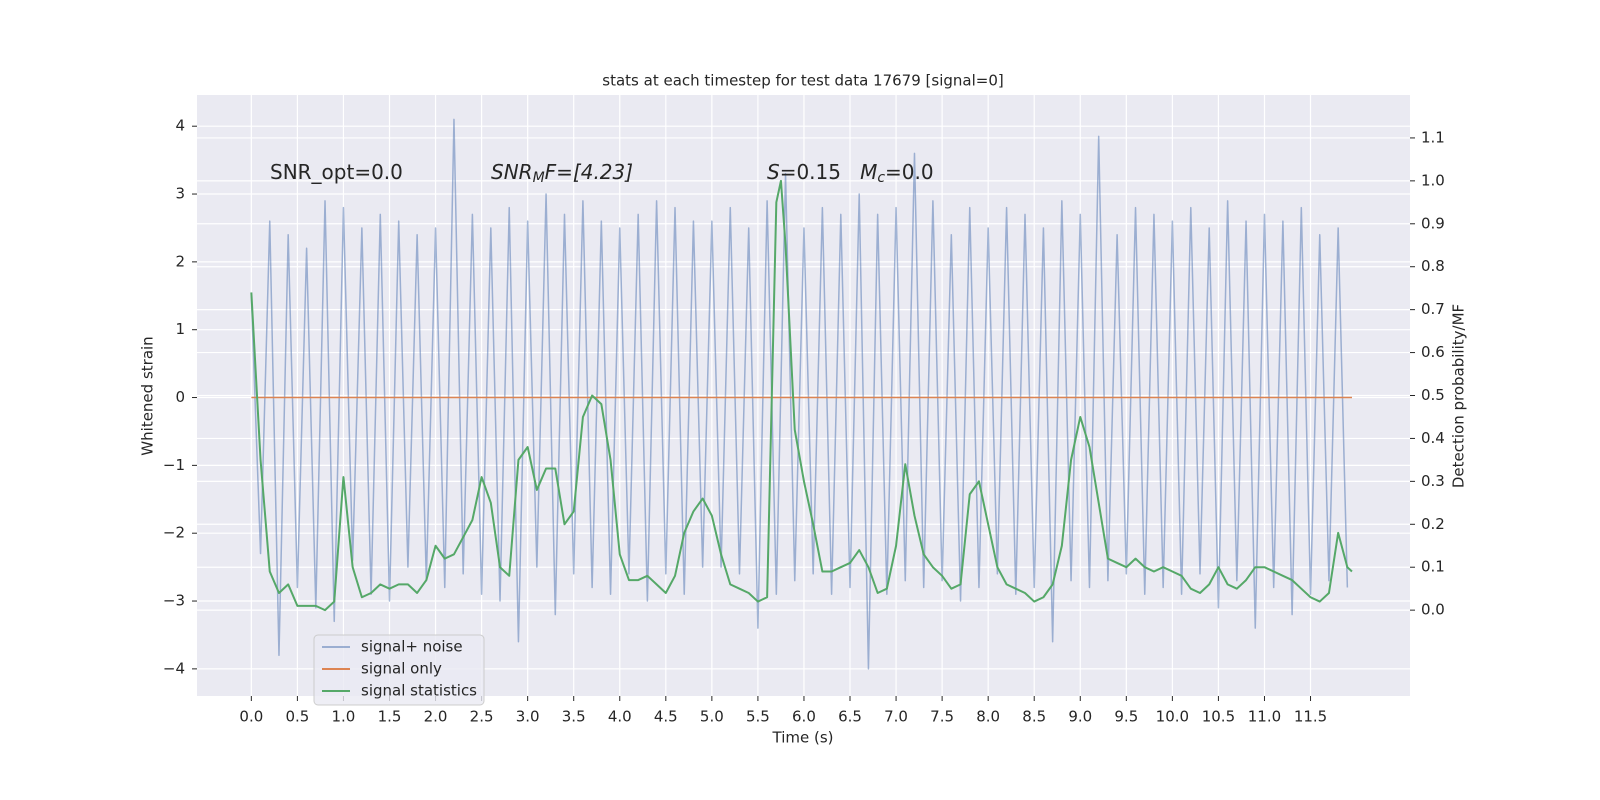 The image size is (1600, 800). I want to click on legend-label: signal statistics, so click(419, 691).